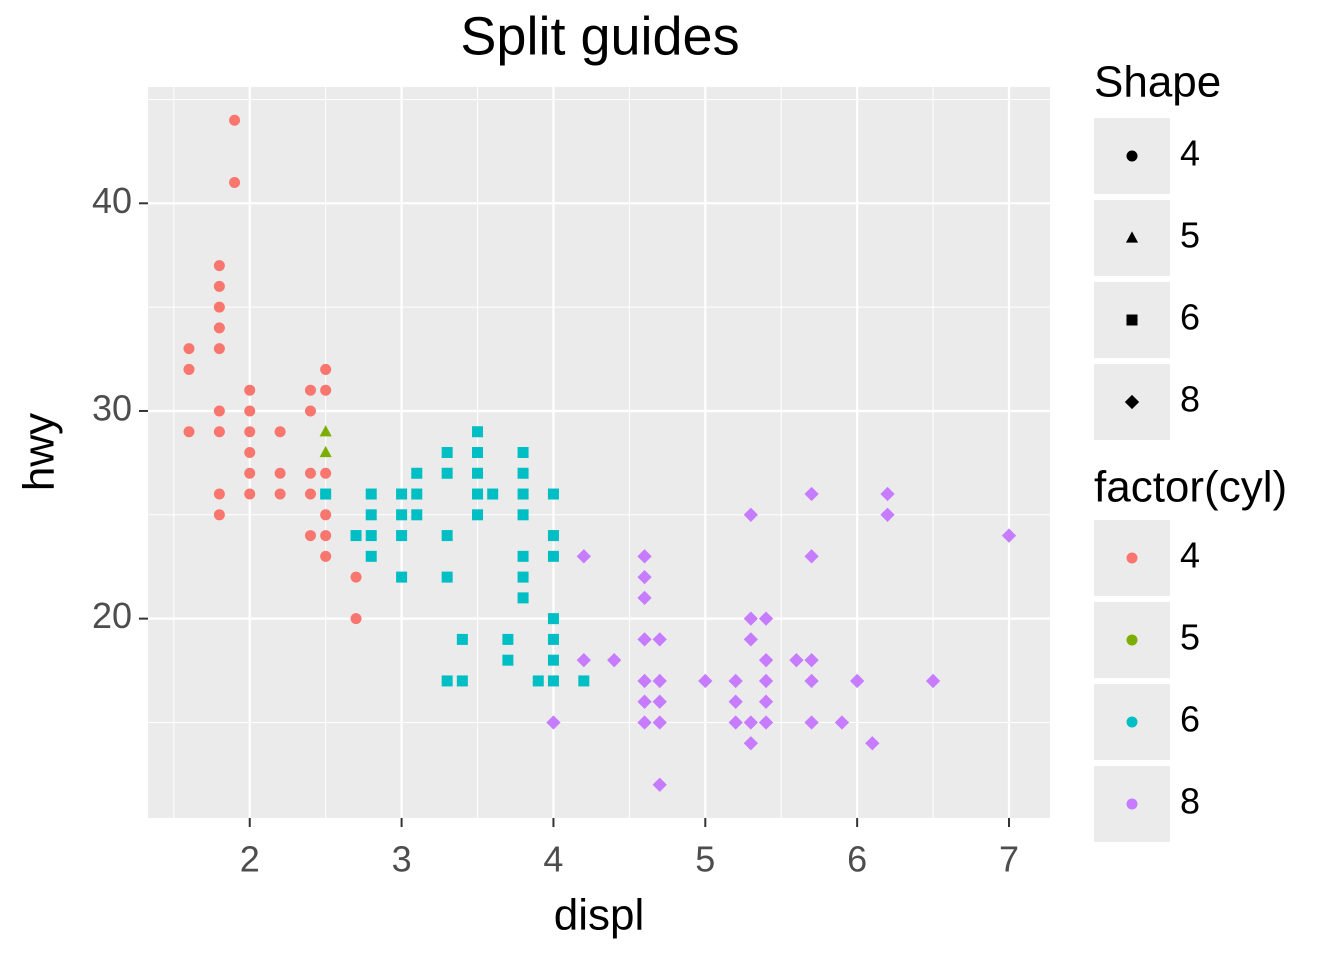 The height and width of the screenshot is (960, 1344). What do you see at coordinates (1157, 82) in the screenshot?
I see `legend-title: Shape` at bounding box center [1157, 82].